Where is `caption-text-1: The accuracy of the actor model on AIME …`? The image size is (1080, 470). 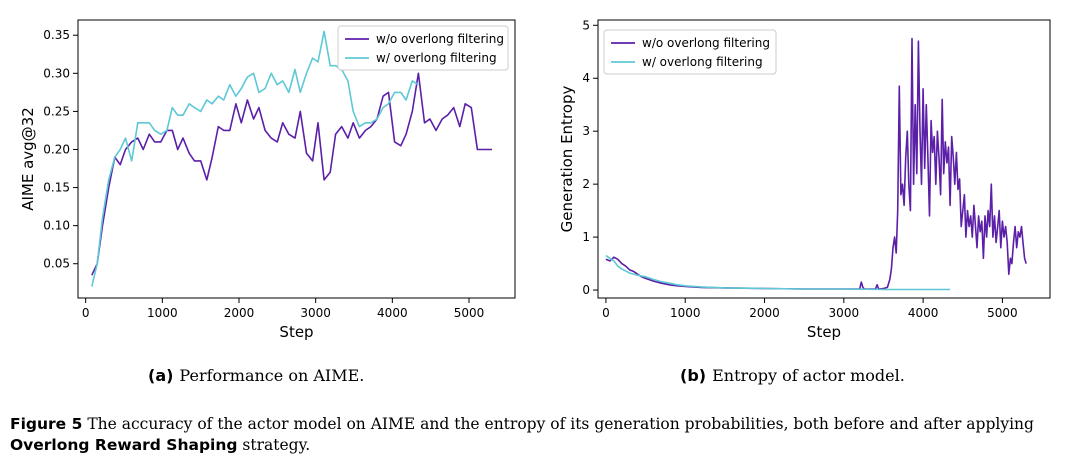
caption-text-1: The accuracy of the actor model on AIME … is located at coordinates (560, 424).